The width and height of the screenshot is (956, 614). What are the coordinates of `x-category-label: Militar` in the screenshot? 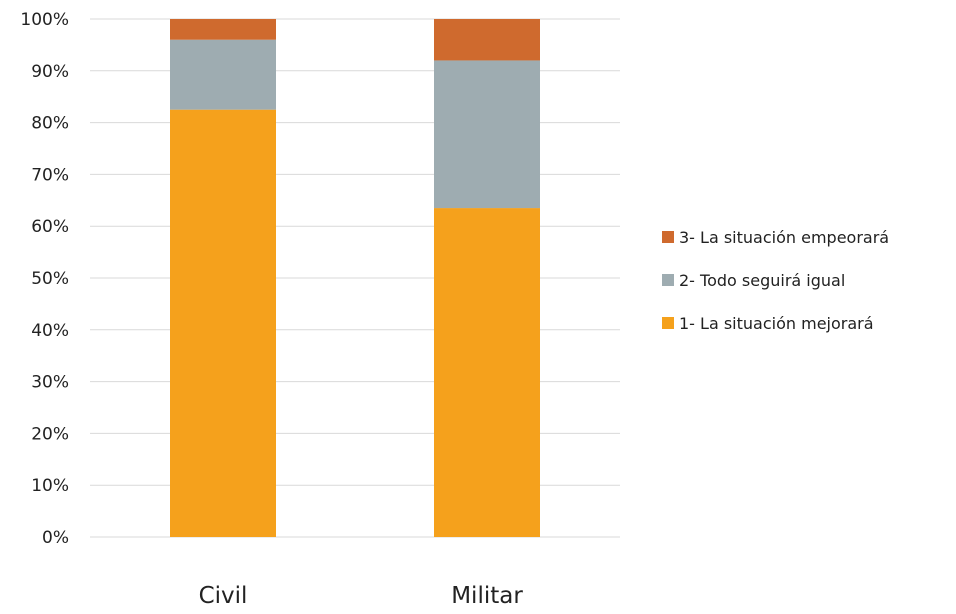 It's located at (487, 596).